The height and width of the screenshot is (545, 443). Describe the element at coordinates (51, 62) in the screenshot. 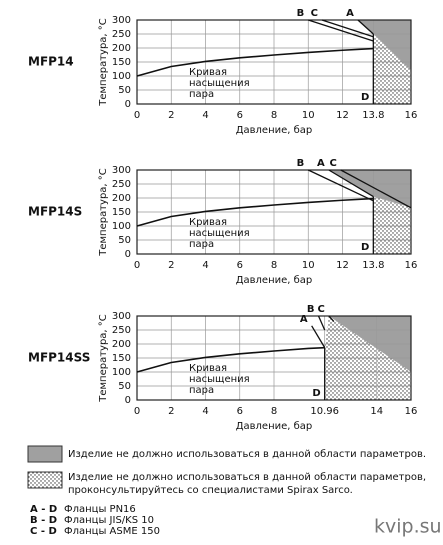

I see `chart-label: MFP14` at that location.